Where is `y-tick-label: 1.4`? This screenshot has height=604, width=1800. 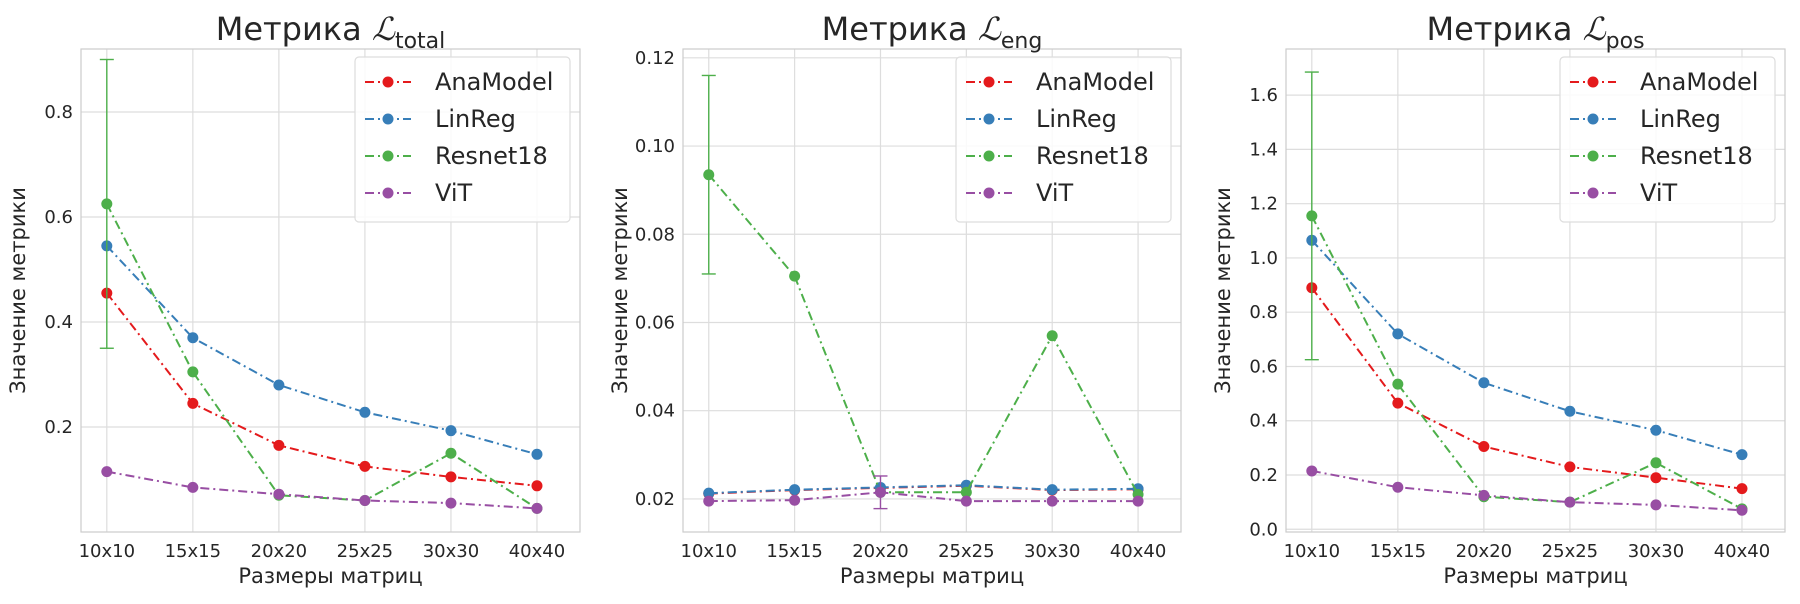 y-tick-label: 1.4 is located at coordinates (1263, 149).